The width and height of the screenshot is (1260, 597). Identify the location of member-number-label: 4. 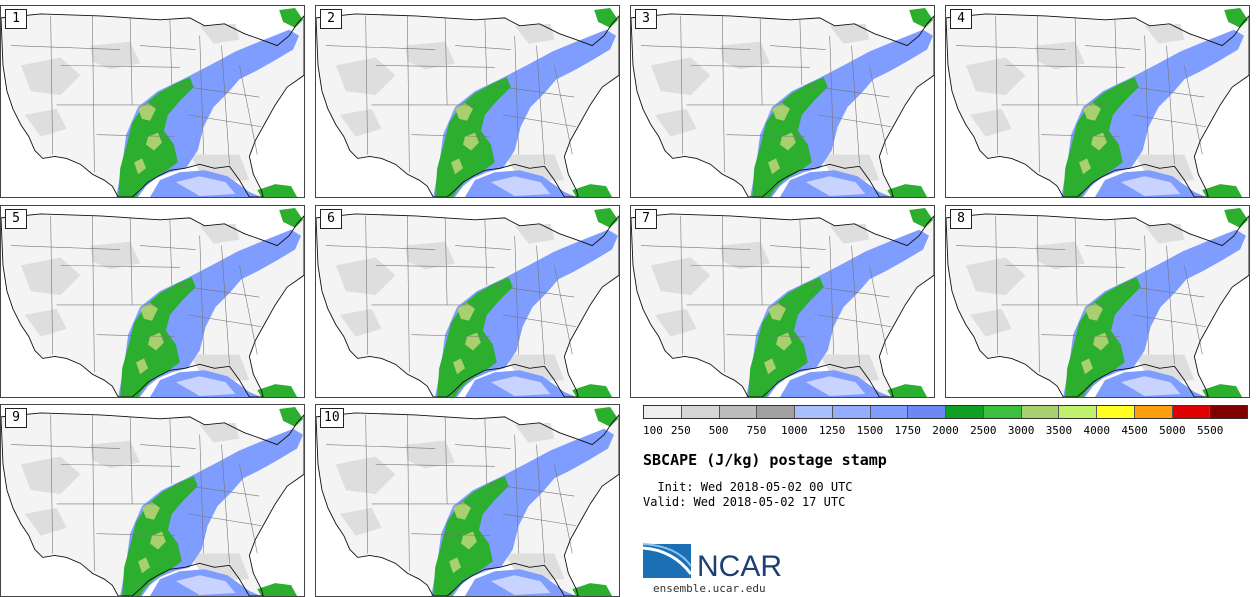
(961, 19).